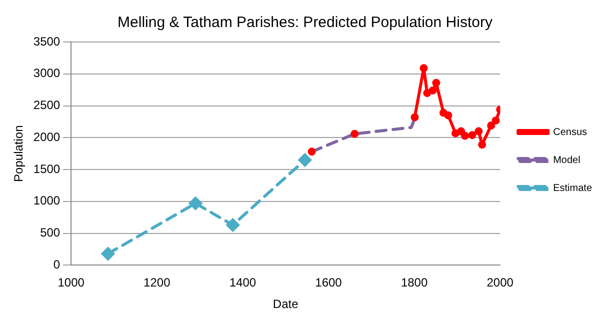  Describe the element at coordinates (414, 283) in the screenshot. I see `x-tick-label: 1800` at that location.